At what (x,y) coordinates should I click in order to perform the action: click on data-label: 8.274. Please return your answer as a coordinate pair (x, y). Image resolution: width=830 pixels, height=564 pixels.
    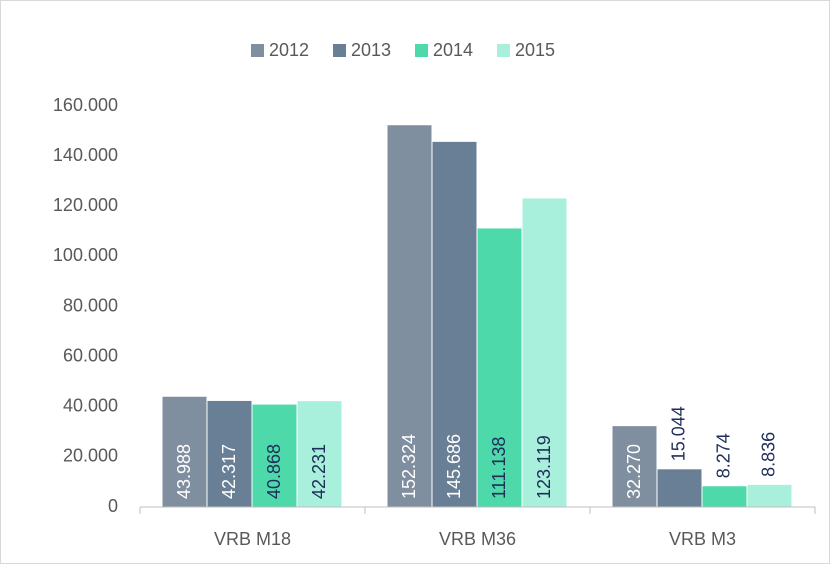
    Looking at the image, I should click on (724, 455).